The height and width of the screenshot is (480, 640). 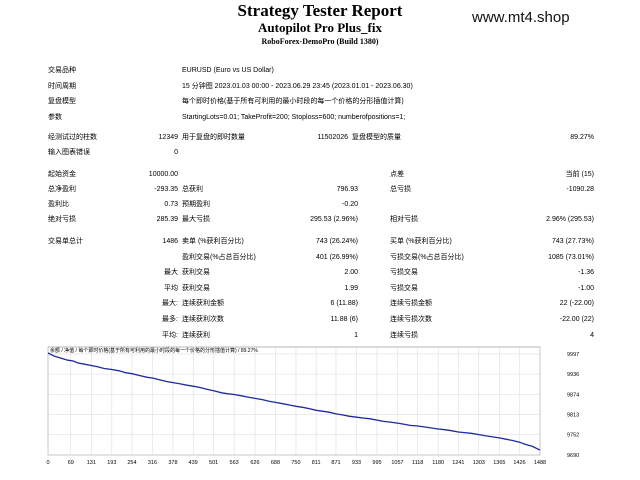 I want to click on stat-label: 总获利, so click(x=192, y=189).